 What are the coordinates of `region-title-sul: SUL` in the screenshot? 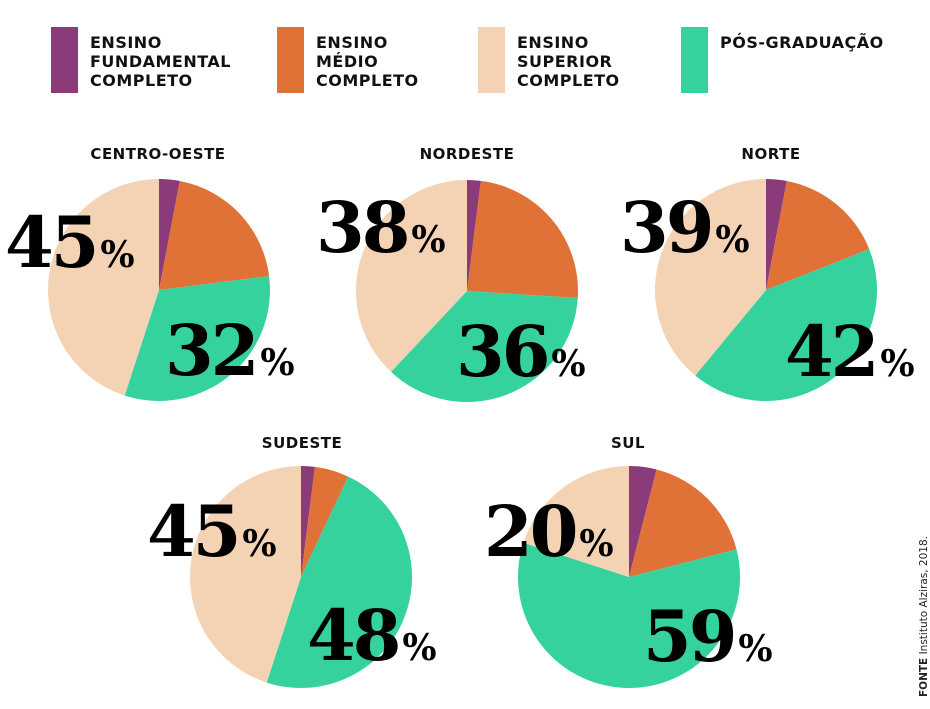 It's located at (628, 443).